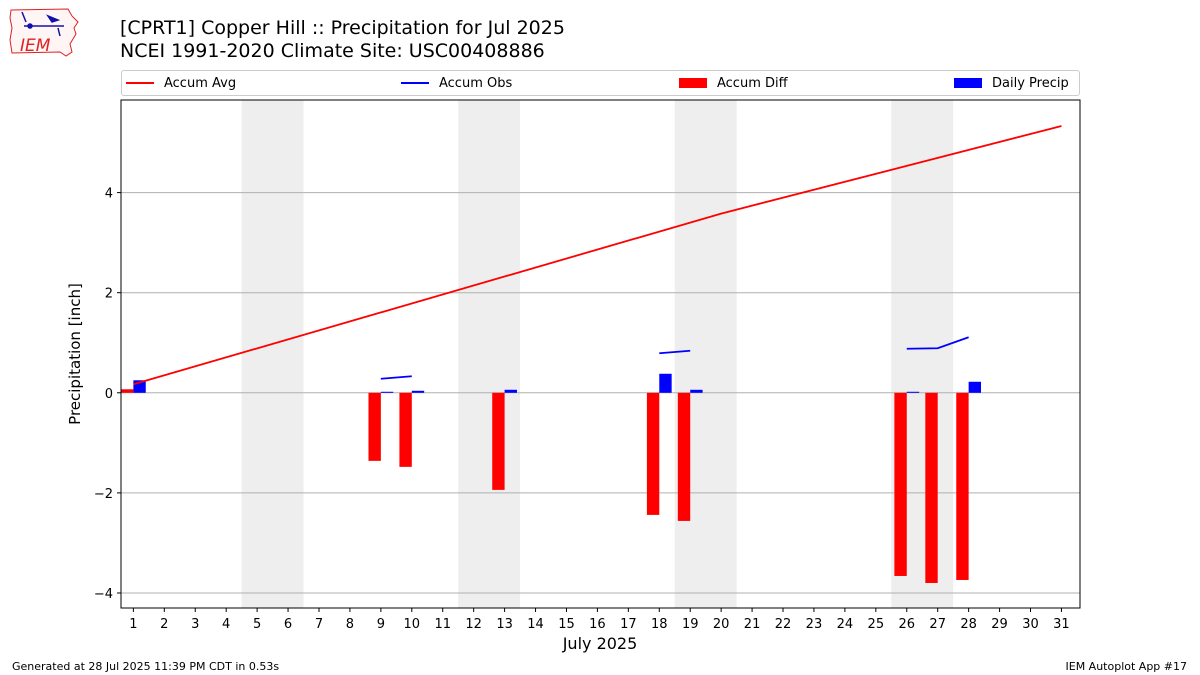 This screenshot has width=1200, height=675. I want to click on x-tick-label-28: 28, so click(968, 624).